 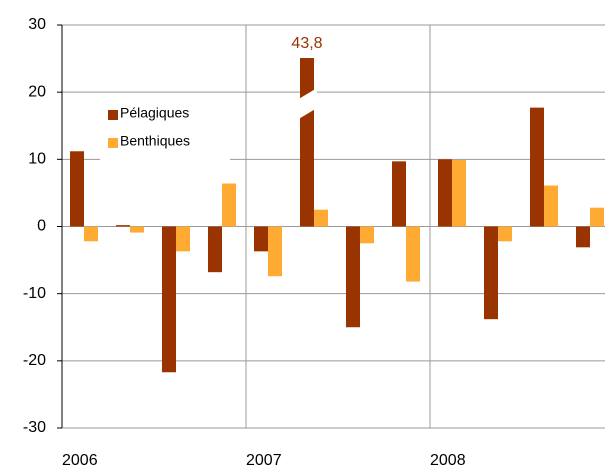 What do you see at coordinates (34, 360) in the screenshot?
I see `y-tick-label: -20` at bounding box center [34, 360].